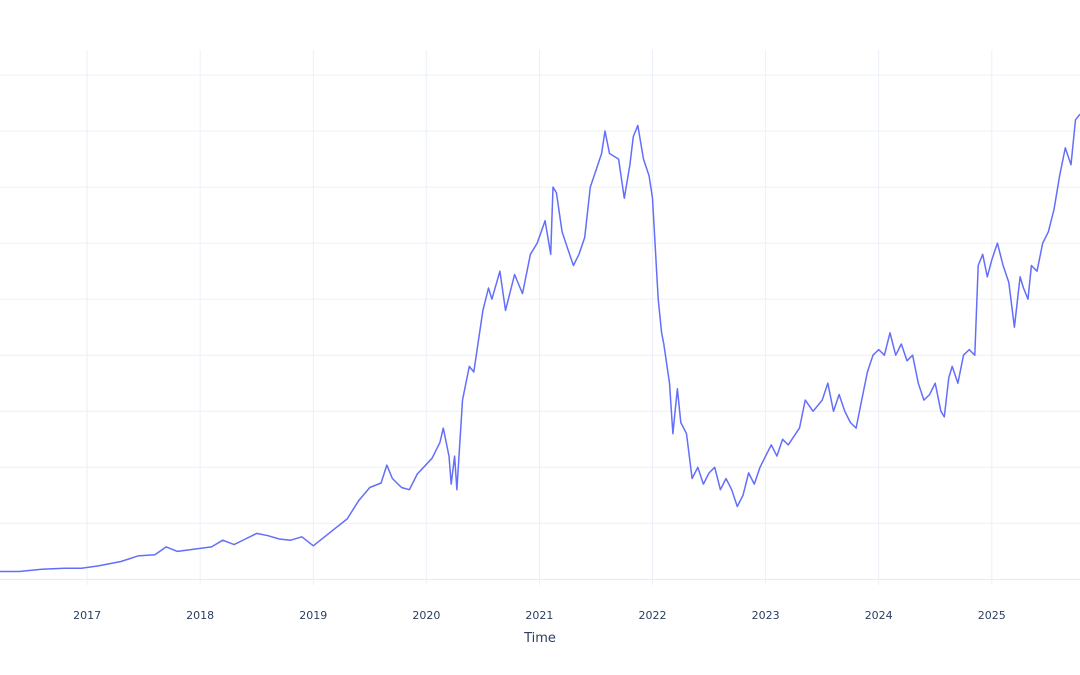  What do you see at coordinates (539, 638) in the screenshot?
I see `x-axis-title: Time` at bounding box center [539, 638].